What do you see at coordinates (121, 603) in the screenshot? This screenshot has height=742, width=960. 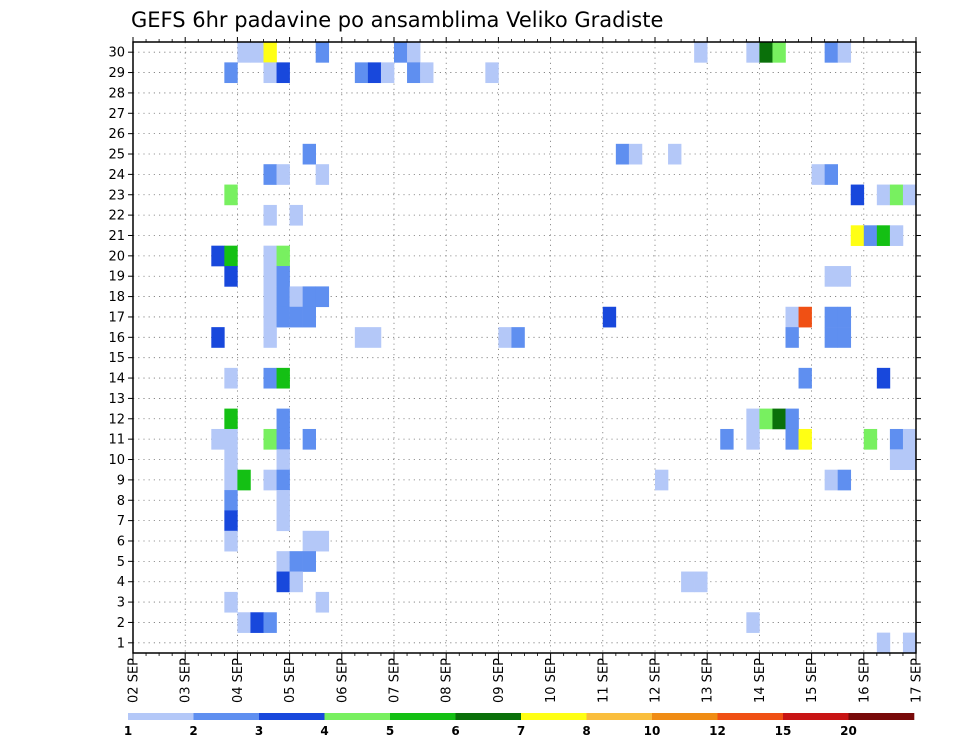 I see `y-tick-label: 3` at bounding box center [121, 603].